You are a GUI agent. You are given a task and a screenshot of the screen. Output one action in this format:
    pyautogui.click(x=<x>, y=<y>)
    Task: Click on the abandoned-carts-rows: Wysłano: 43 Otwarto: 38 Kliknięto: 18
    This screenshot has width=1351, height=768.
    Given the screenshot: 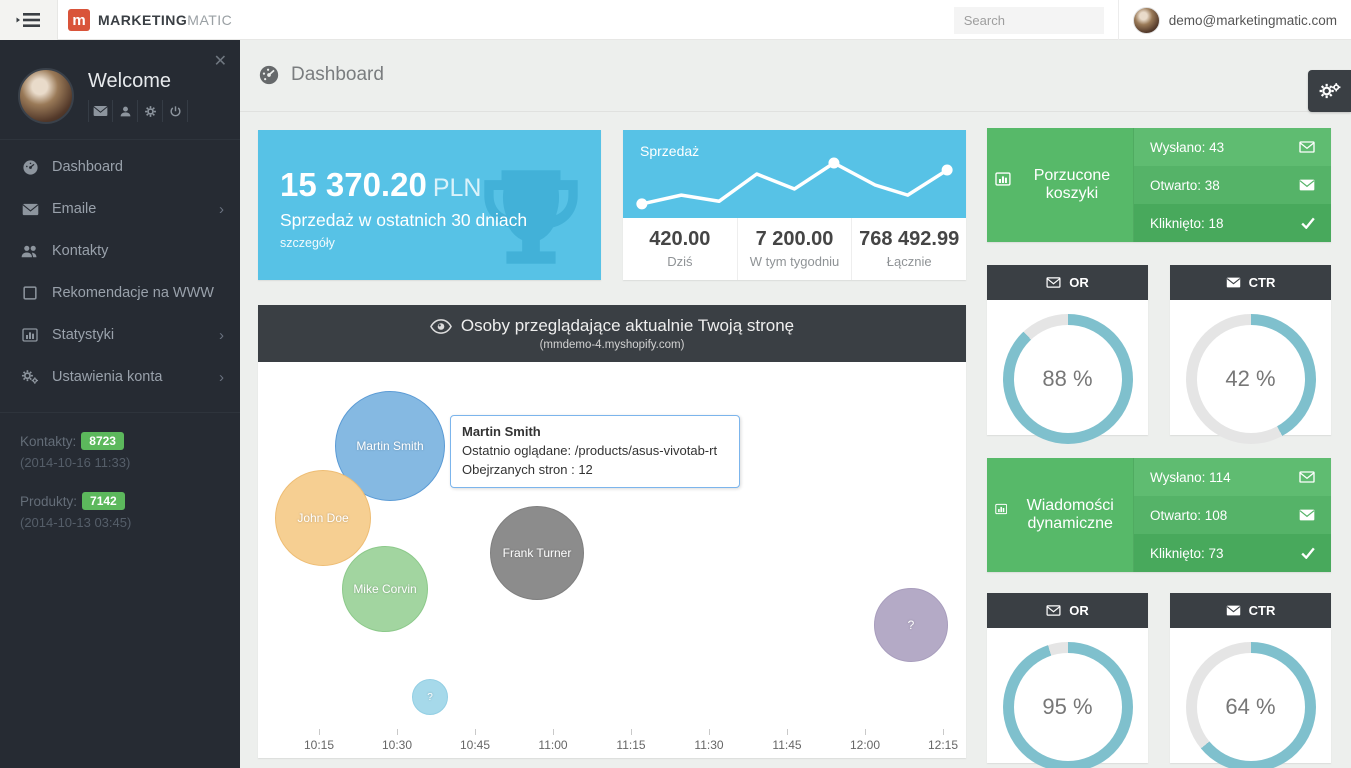 What is the action you would take?
    pyautogui.click(x=1232, y=185)
    